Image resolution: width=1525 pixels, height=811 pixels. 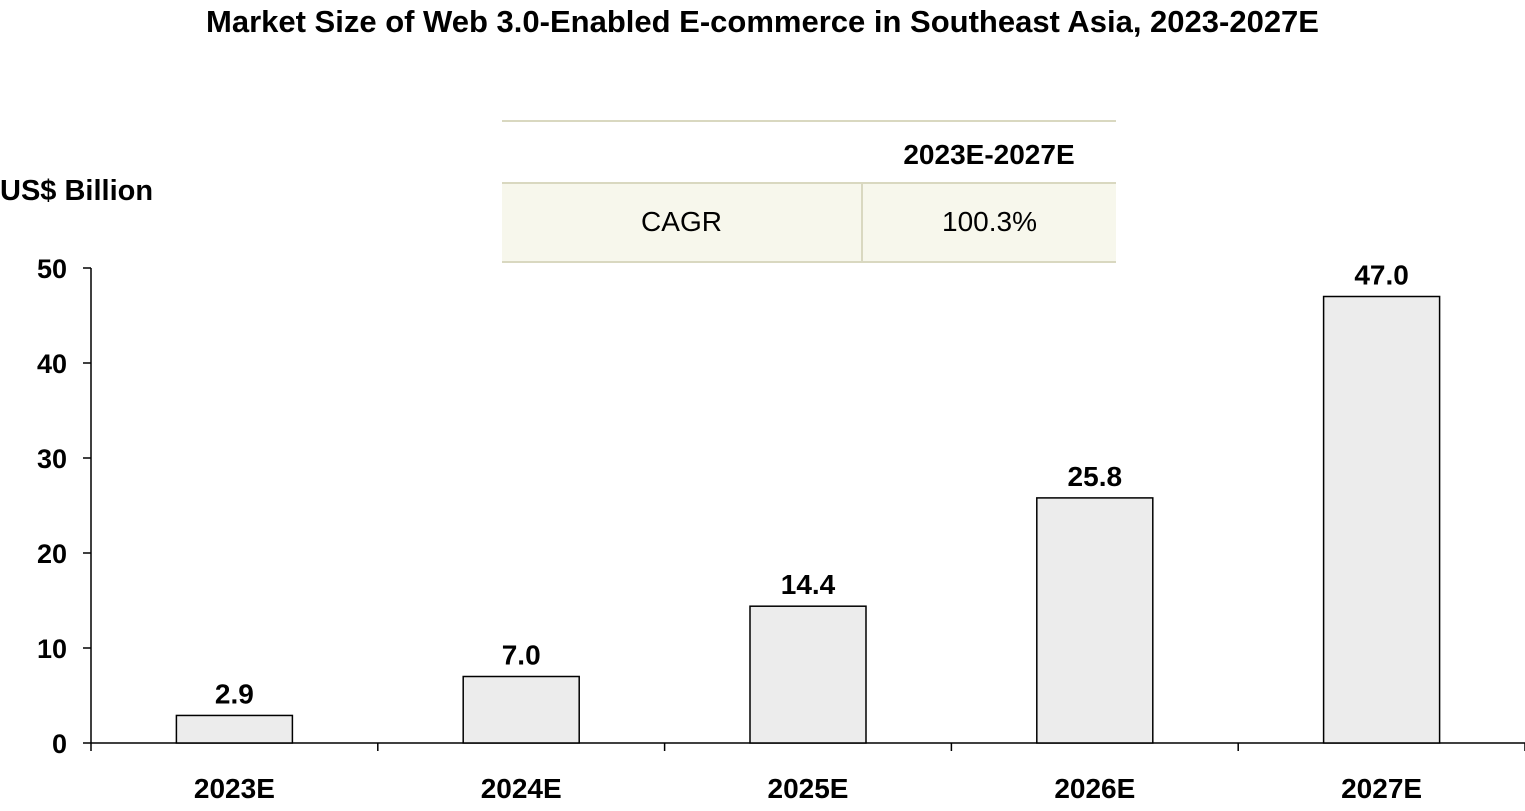 What do you see at coordinates (1095, 476) in the screenshot?
I see `bar-value-label: 25.8` at bounding box center [1095, 476].